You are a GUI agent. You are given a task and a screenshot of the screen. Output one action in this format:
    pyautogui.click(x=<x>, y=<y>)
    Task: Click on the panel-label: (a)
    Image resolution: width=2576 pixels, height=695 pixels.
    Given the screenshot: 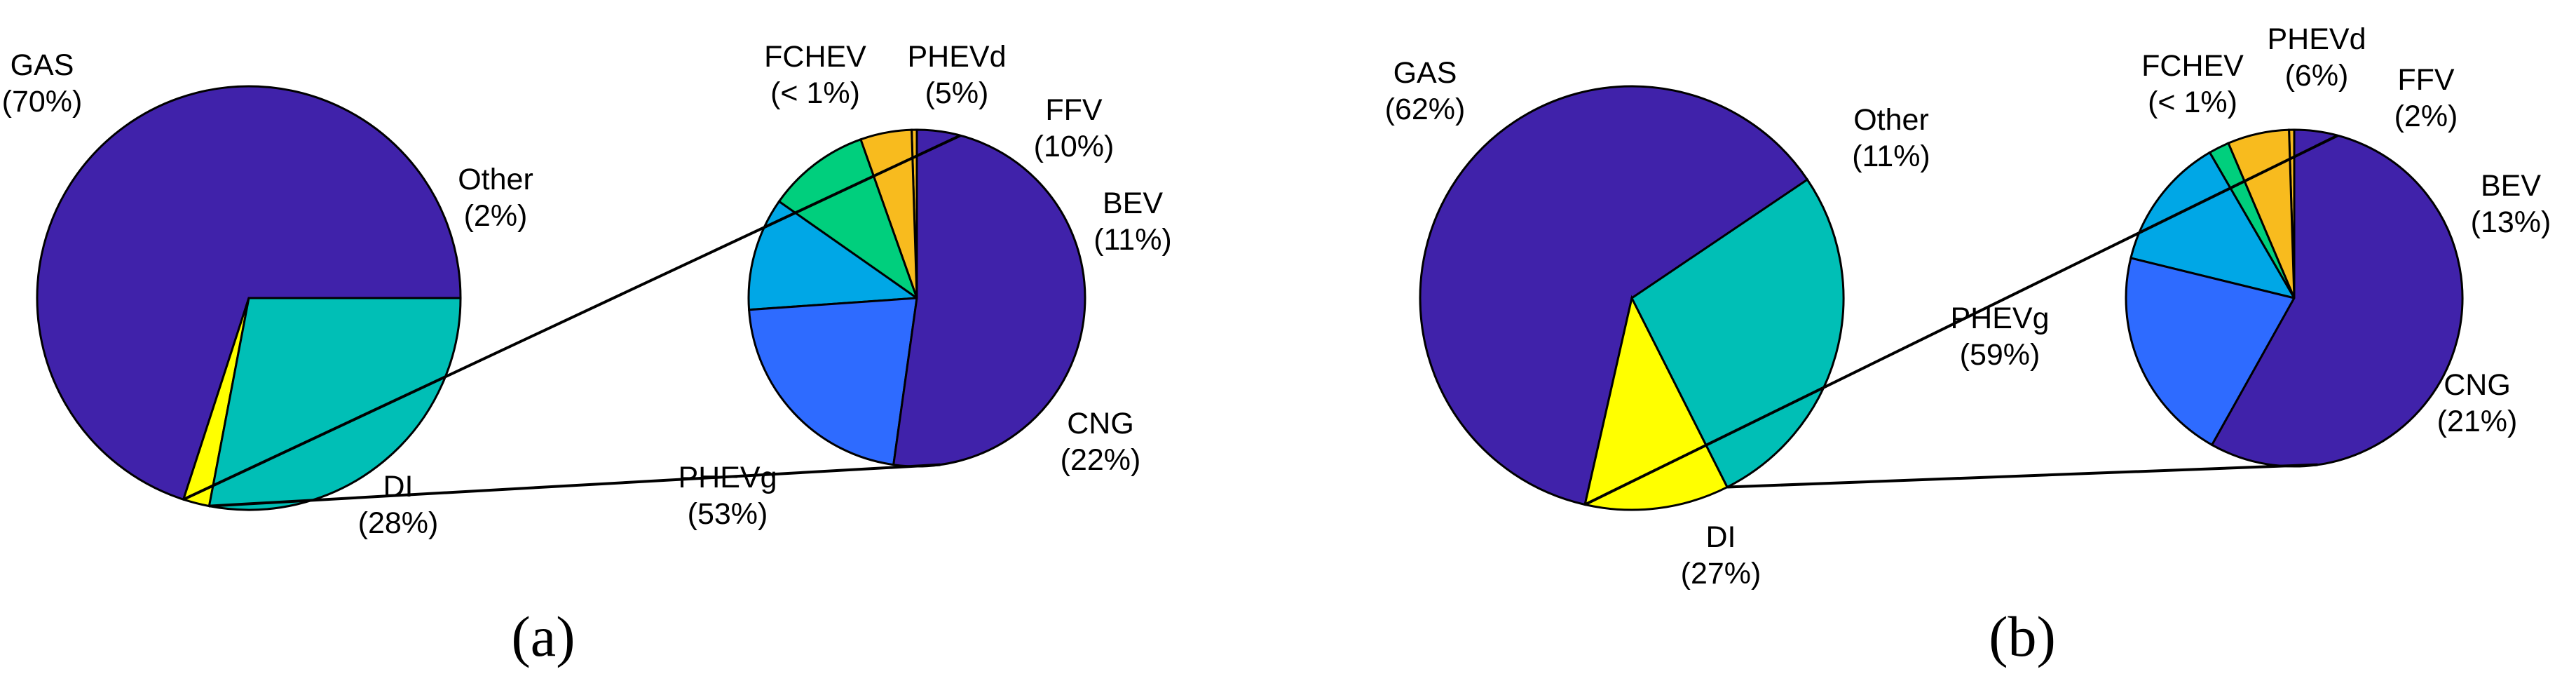 What is the action you would take?
    pyautogui.click(x=543, y=636)
    